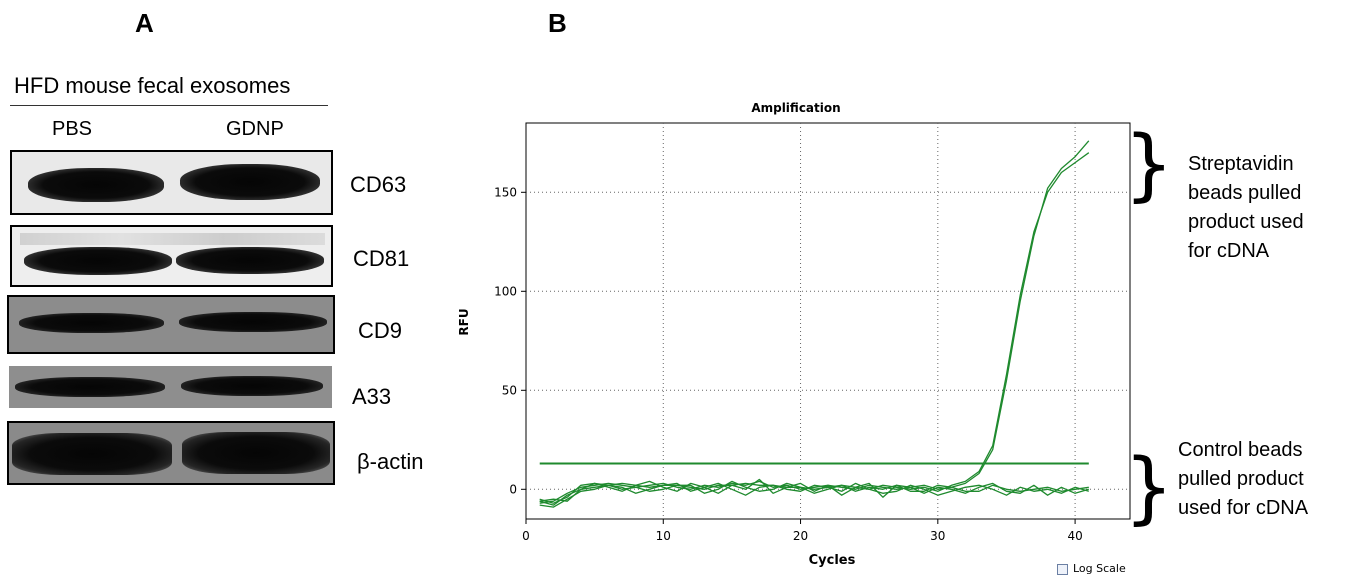  I want to click on blot-cd81, so click(171, 256).